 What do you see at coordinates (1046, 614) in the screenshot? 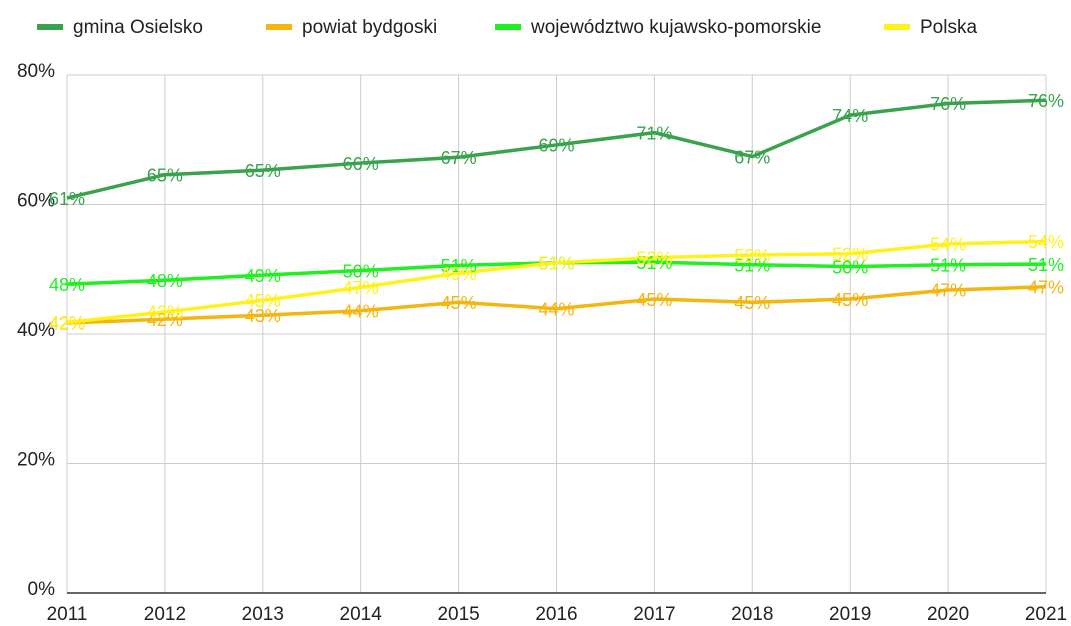
I see `x-tick-label: 2021` at bounding box center [1046, 614].